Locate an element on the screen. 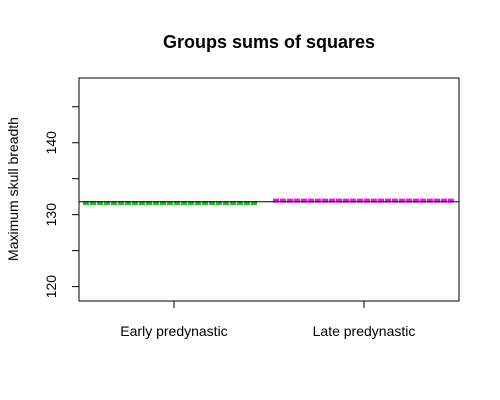 The height and width of the screenshot is (400, 500). y-axis-label: Maximum skull breadth is located at coordinates (13, 189).